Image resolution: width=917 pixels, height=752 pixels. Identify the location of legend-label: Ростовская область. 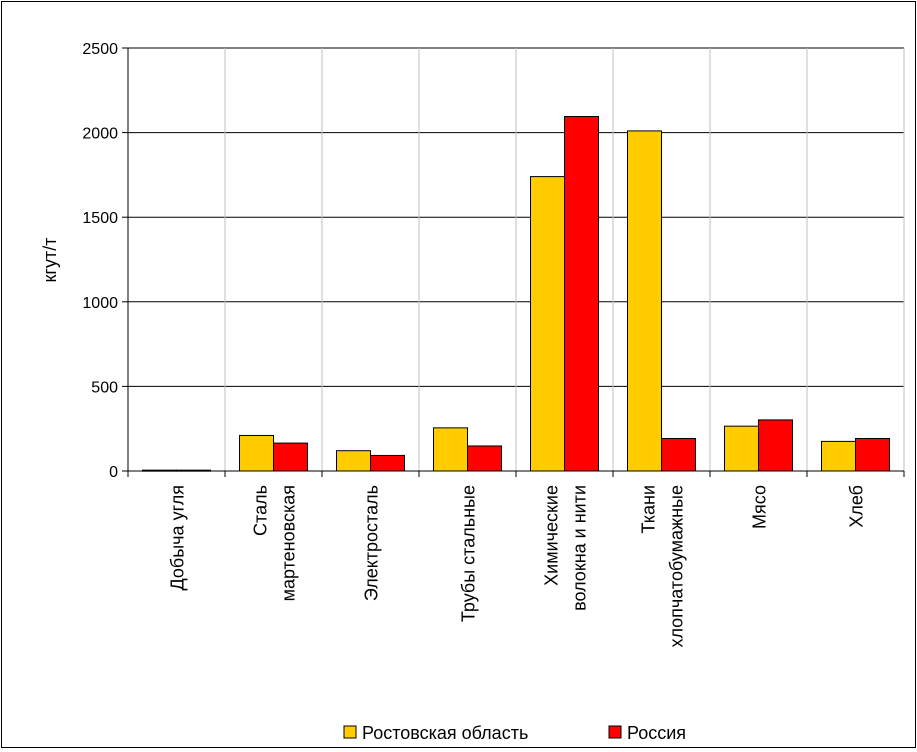
(445, 733).